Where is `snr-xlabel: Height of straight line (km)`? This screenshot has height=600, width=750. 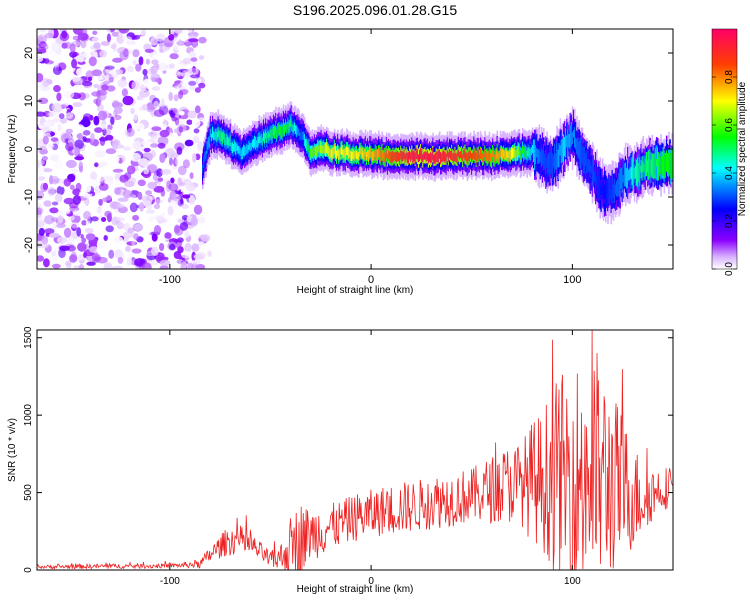 snr-xlabel: Height of straight line (km) is located at coordinates (355, 589).